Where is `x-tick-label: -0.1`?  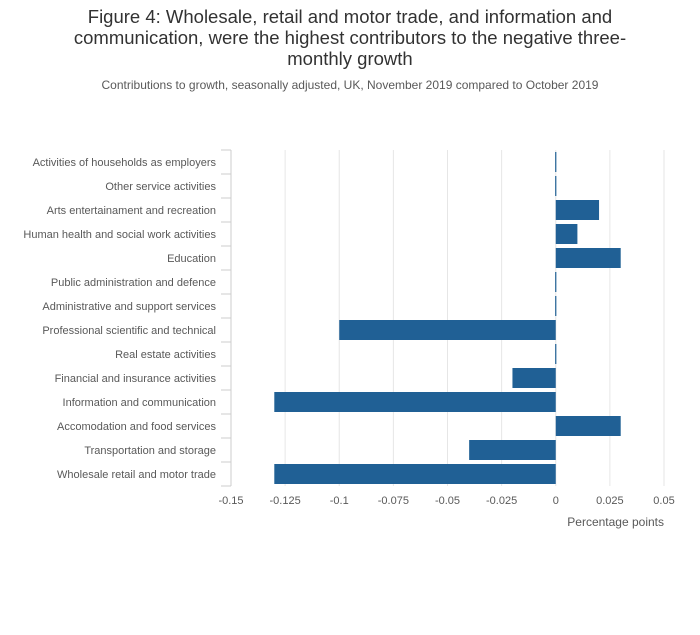 x-tick-label: -0.1 is located at coordinates (339, 501).